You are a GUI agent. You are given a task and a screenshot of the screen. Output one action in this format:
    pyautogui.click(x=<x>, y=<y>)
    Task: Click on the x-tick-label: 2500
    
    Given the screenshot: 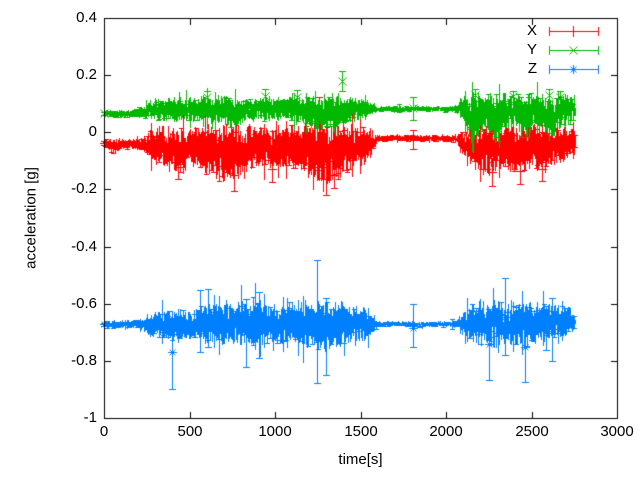 What is the action you would take?
    pyautogui.click(x=532, y=431)
    